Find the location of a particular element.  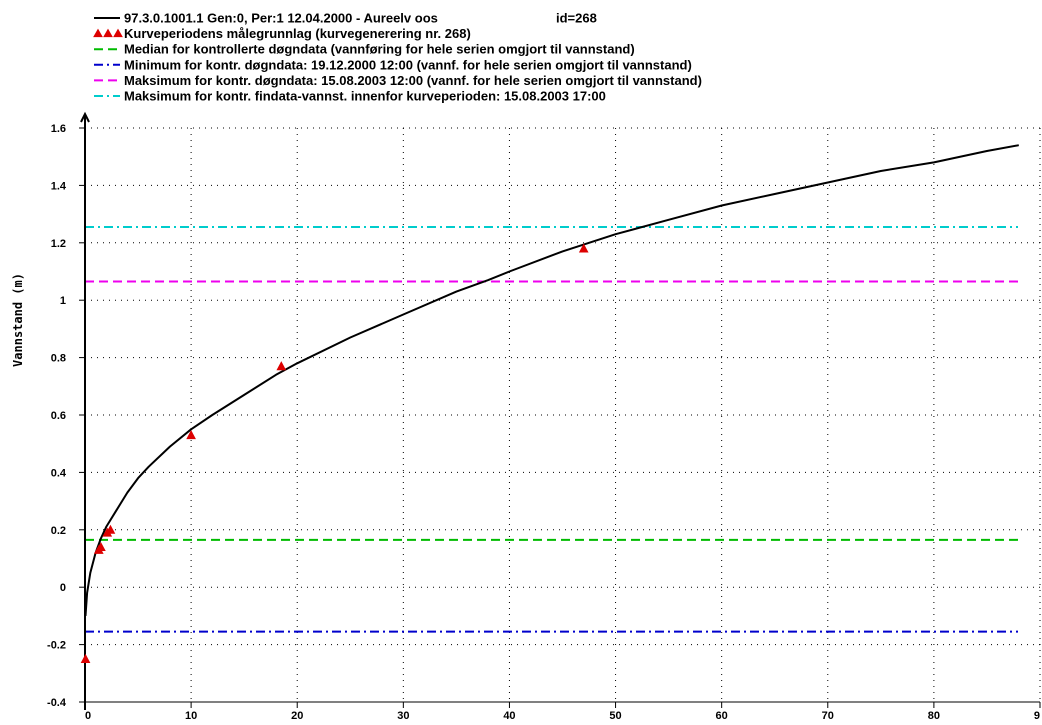

y-tick-label: 1.6 is located at coordinates (58, 129).